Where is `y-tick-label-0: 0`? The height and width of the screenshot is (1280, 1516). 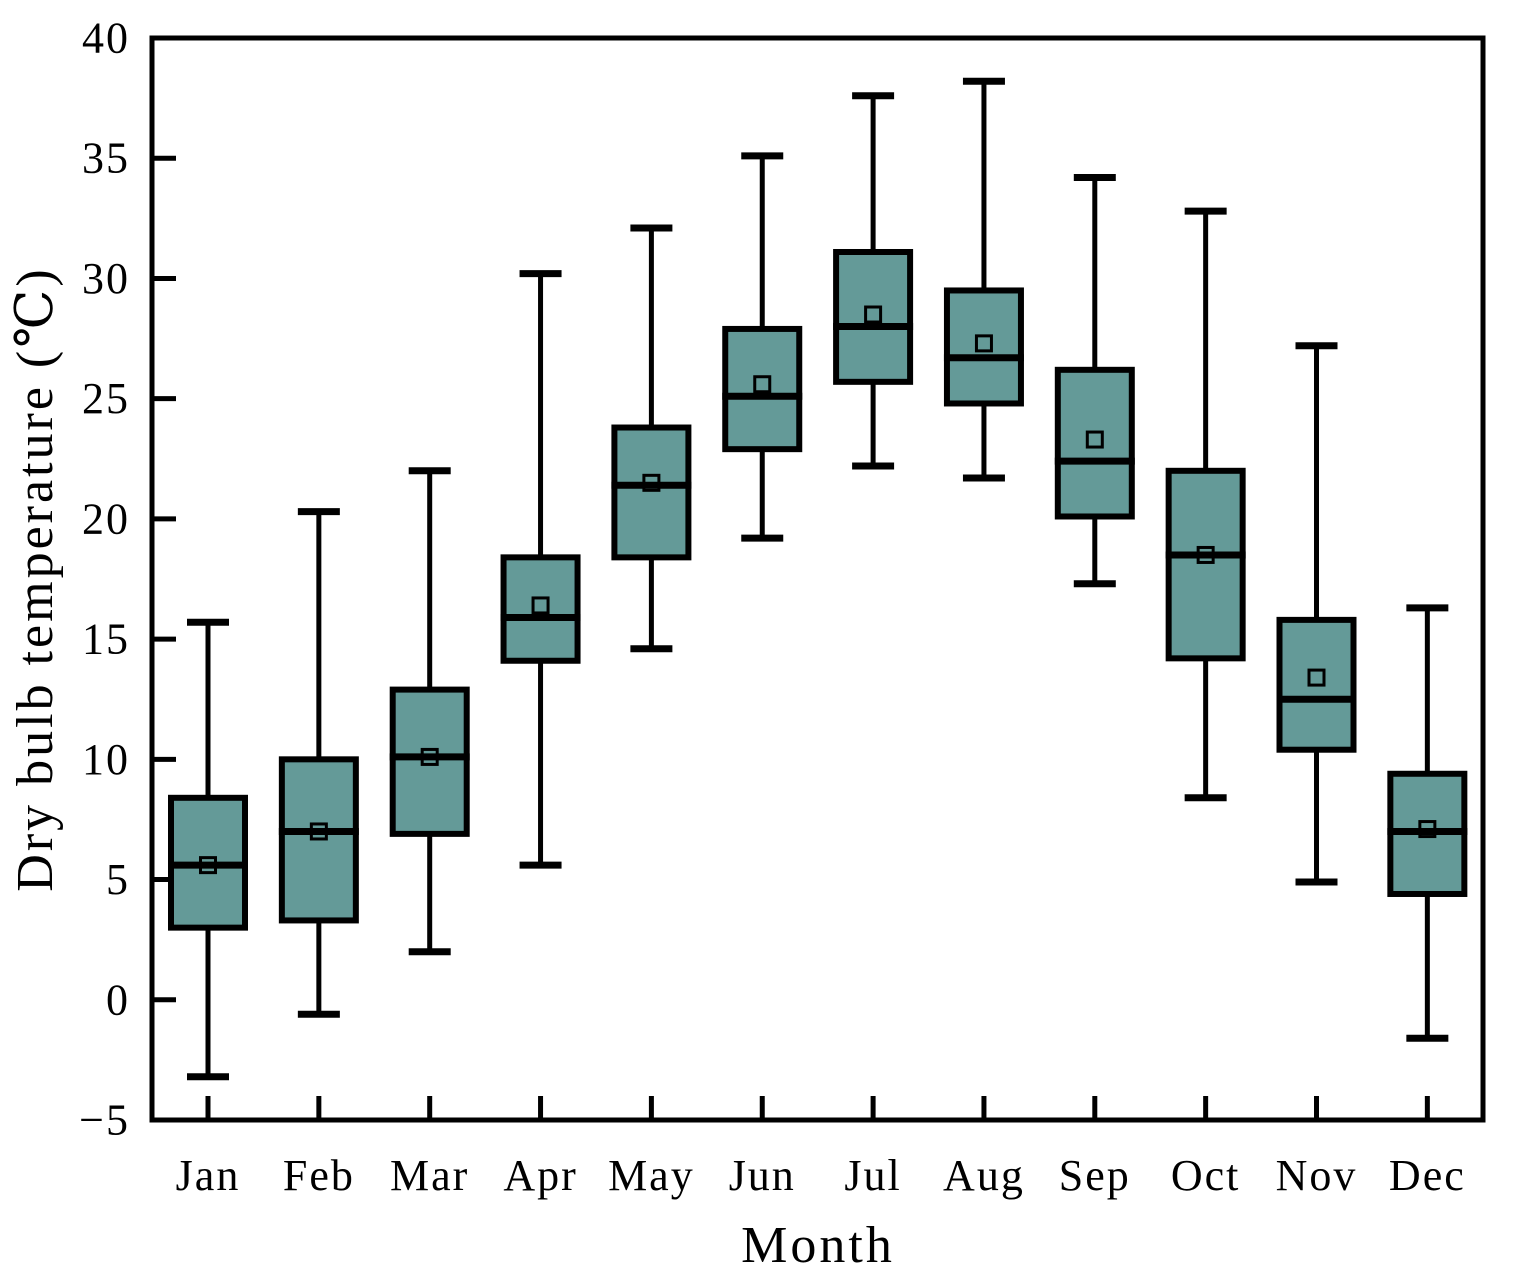
y-tick-label-0: 0 is located at coordinates (118, 999).